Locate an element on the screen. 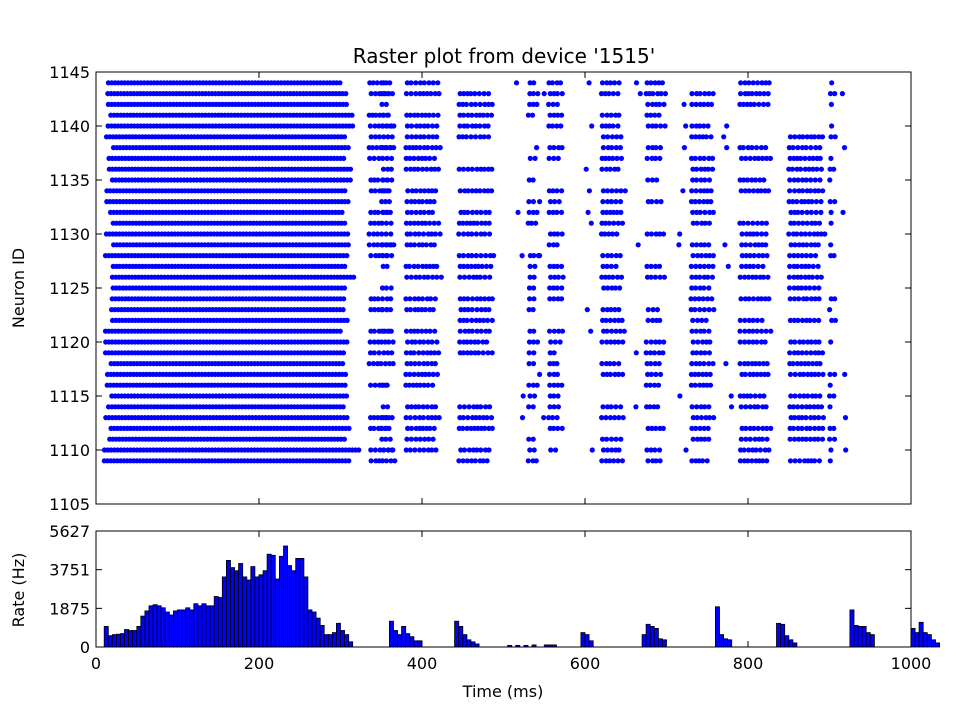  rate-y-tick-label: 5627 is located at coordinates (69, 531).